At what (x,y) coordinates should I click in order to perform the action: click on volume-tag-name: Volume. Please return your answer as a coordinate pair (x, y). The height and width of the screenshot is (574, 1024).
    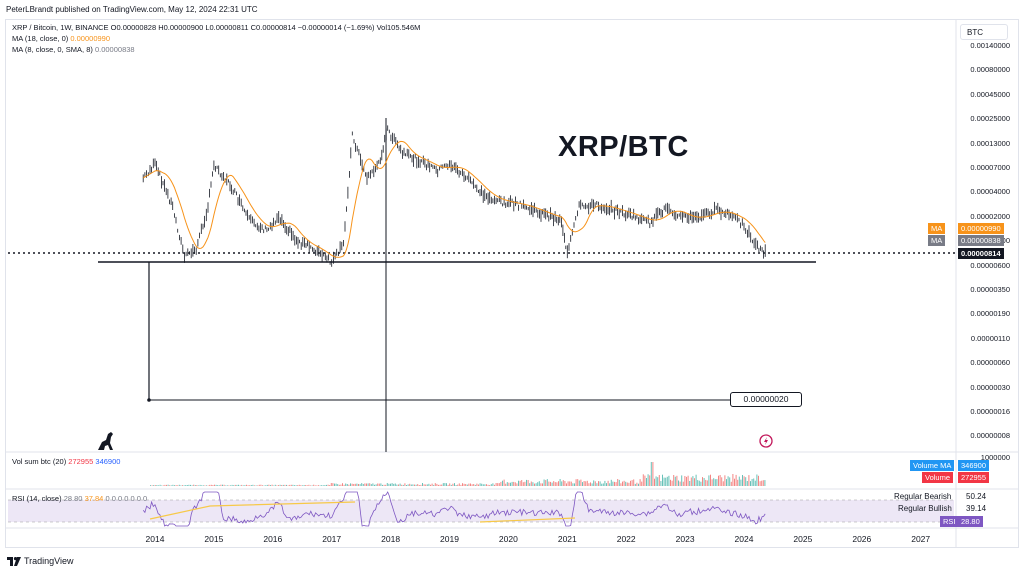
    Looking at the image, I should click on (938, 477).